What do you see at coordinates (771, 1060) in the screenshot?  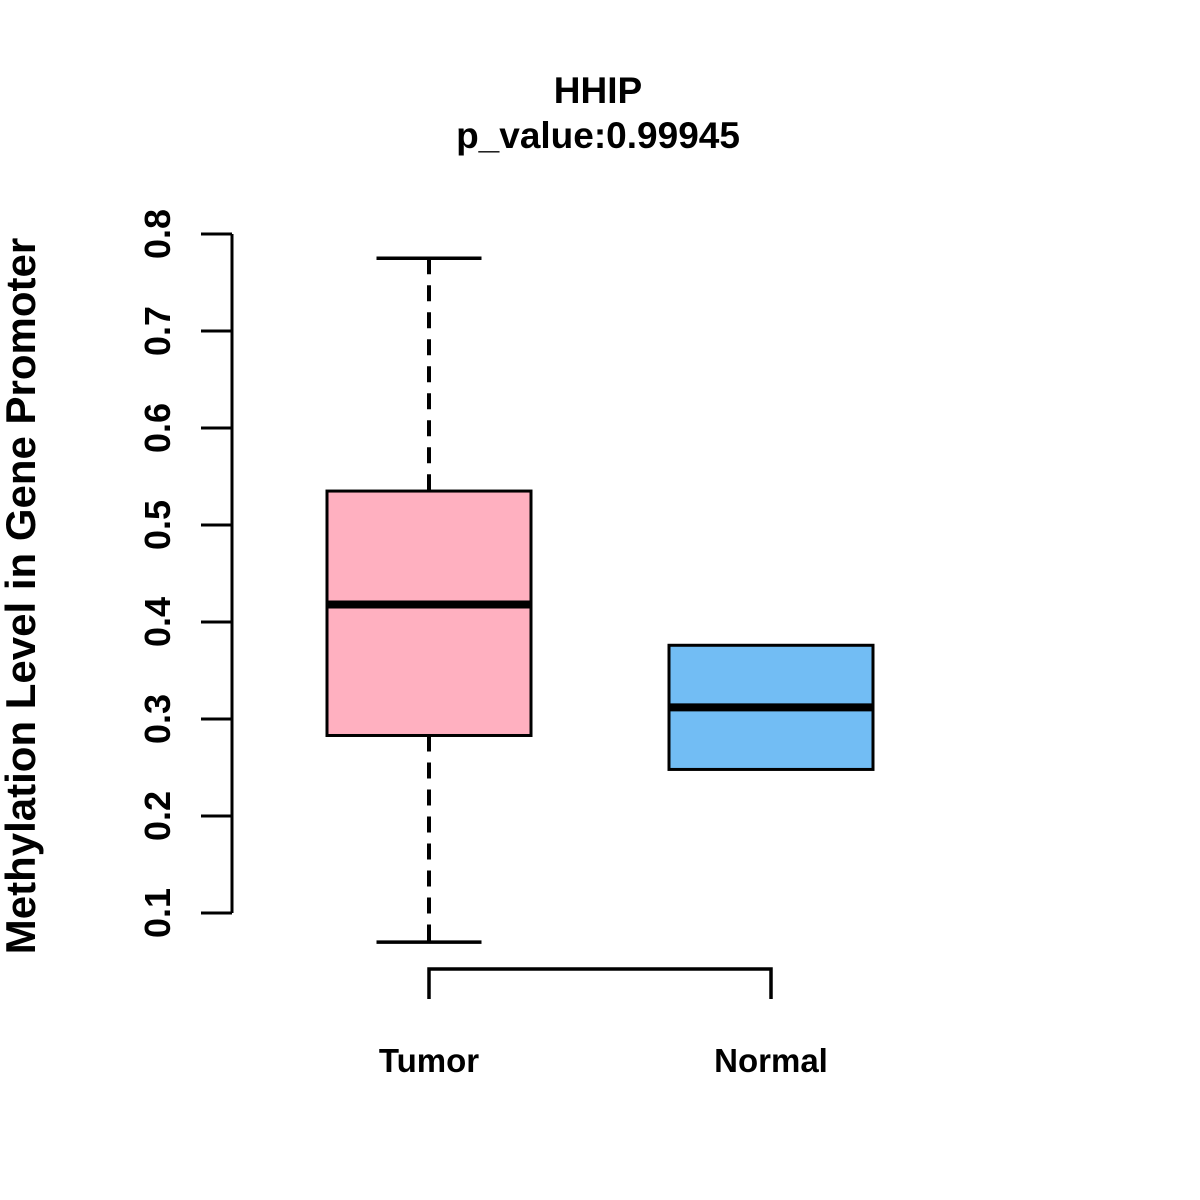 I see `normal-x-label: Normal` at bounding box center [771, 1060].